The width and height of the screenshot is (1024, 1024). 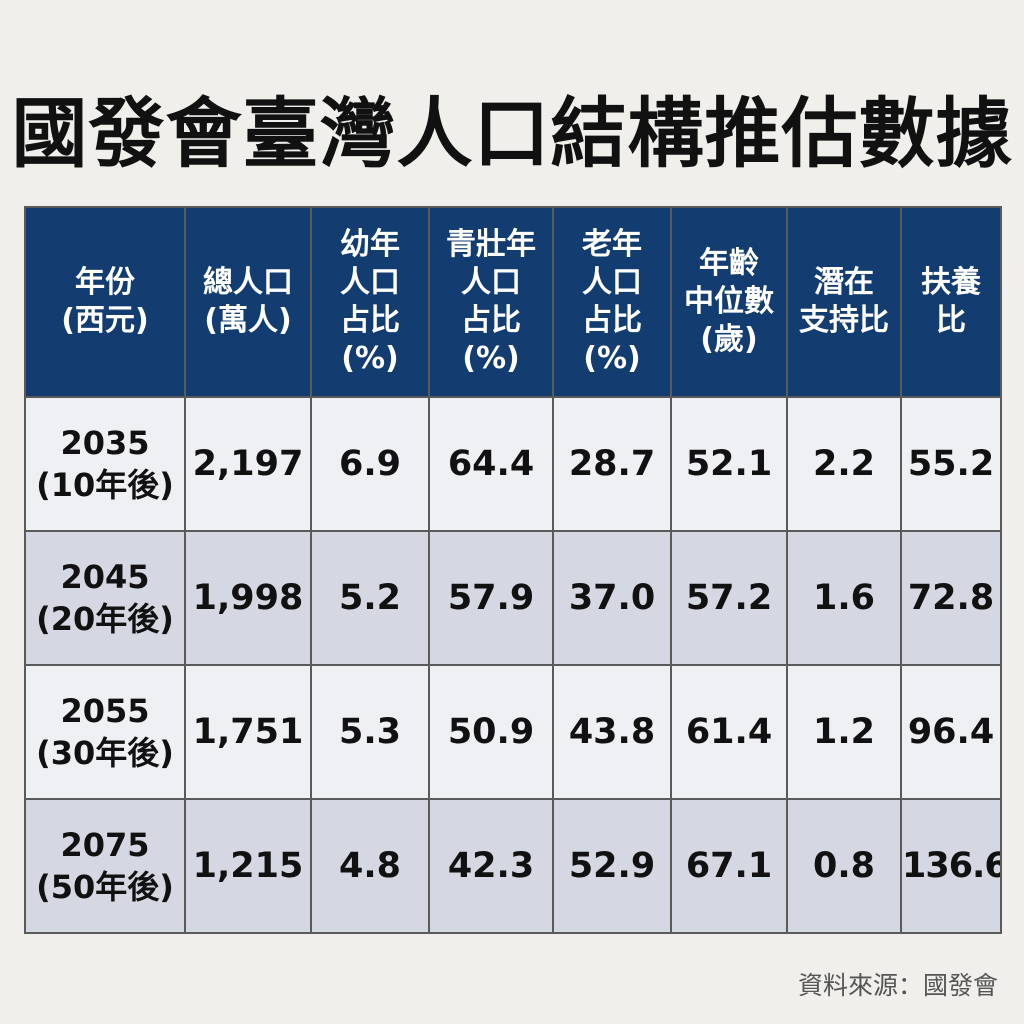 What do you see at coordinates (729, 464) in the screenshot?
I see `median-age-cell: 52.1` at bounding box center [729, 464].